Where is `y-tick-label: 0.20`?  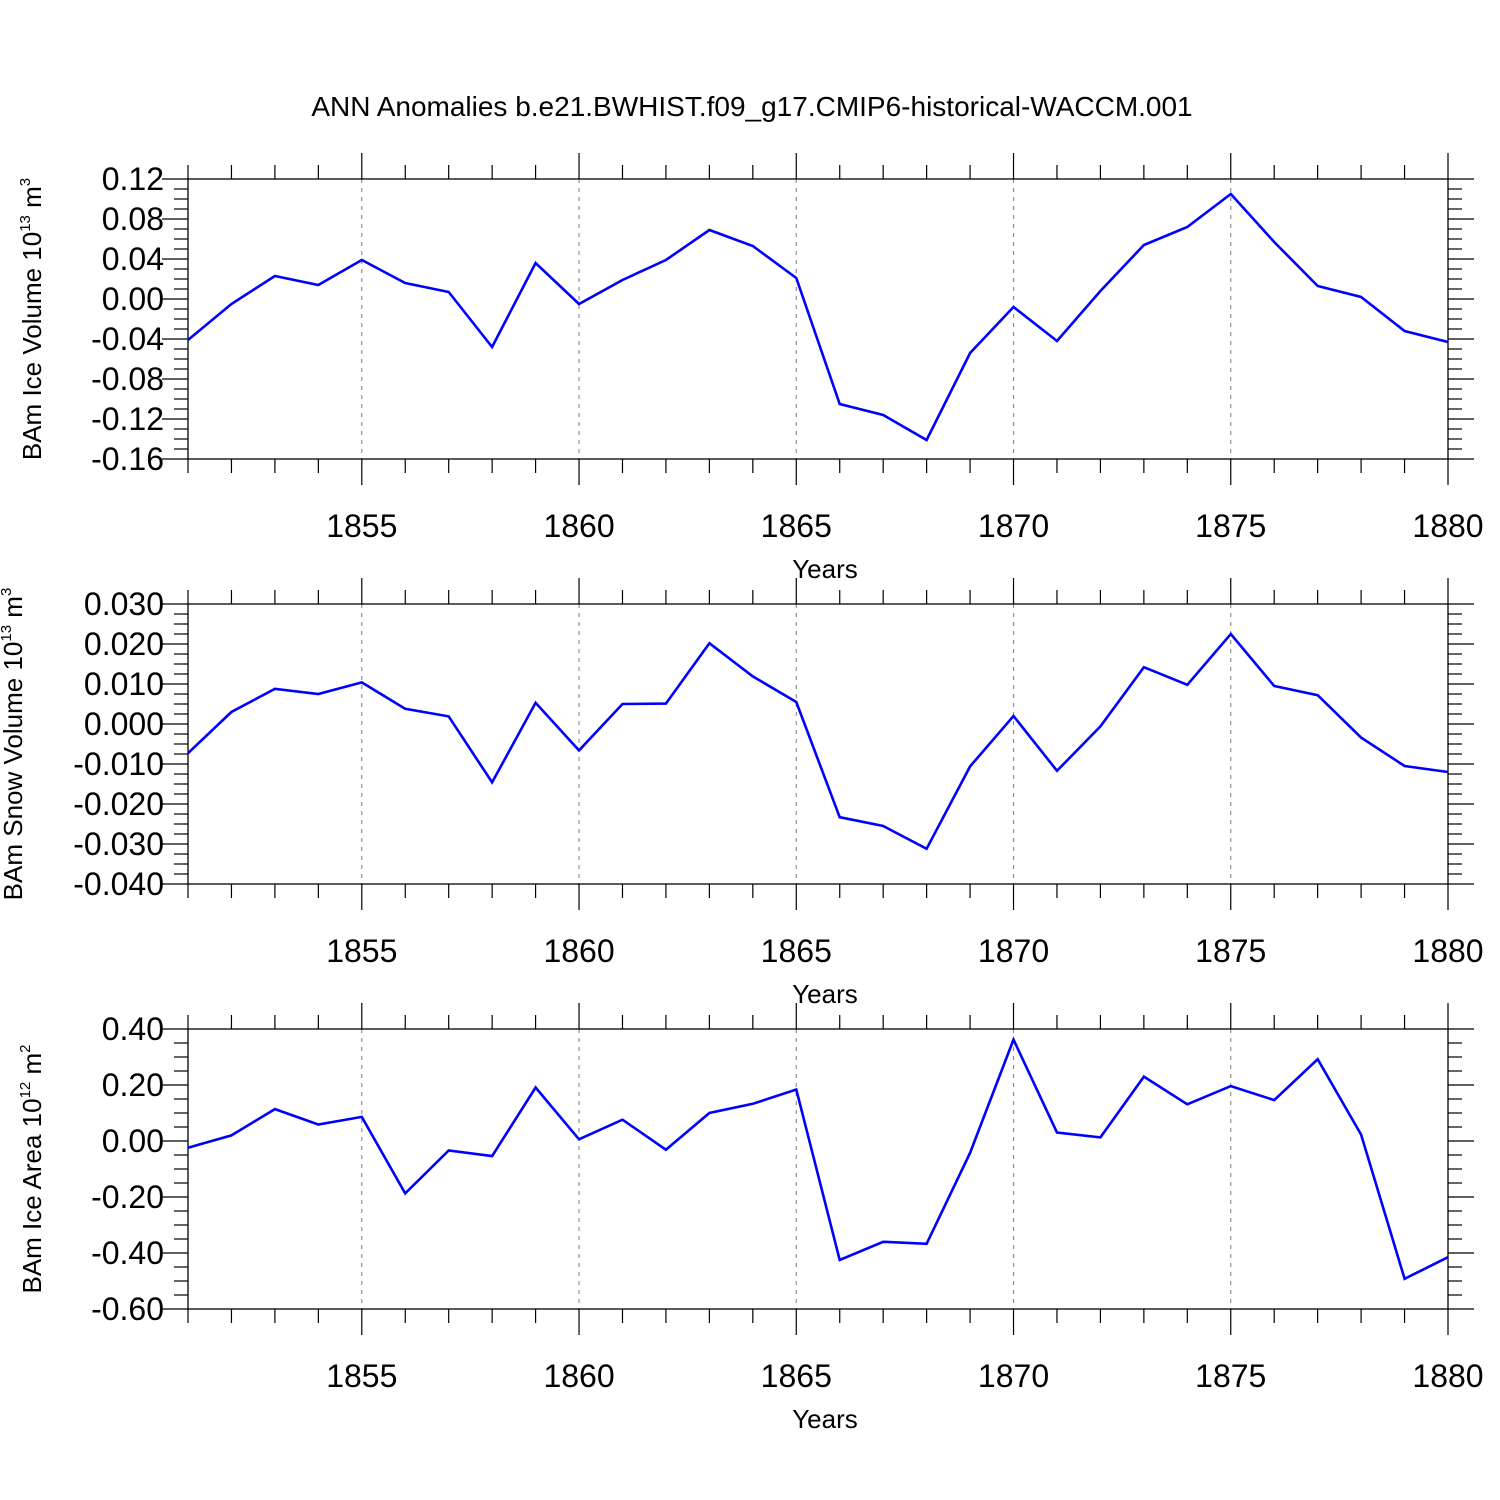 y-tick-label: 0.20 is located at coordinates (133, 1085).